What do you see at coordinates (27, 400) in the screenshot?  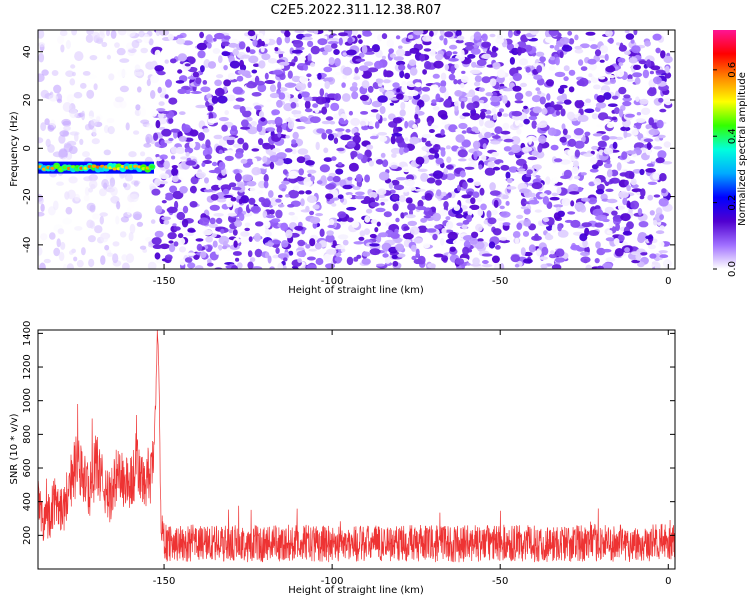 I see `snr-y-tick-label: 1000` at bounding box center [27, 400].